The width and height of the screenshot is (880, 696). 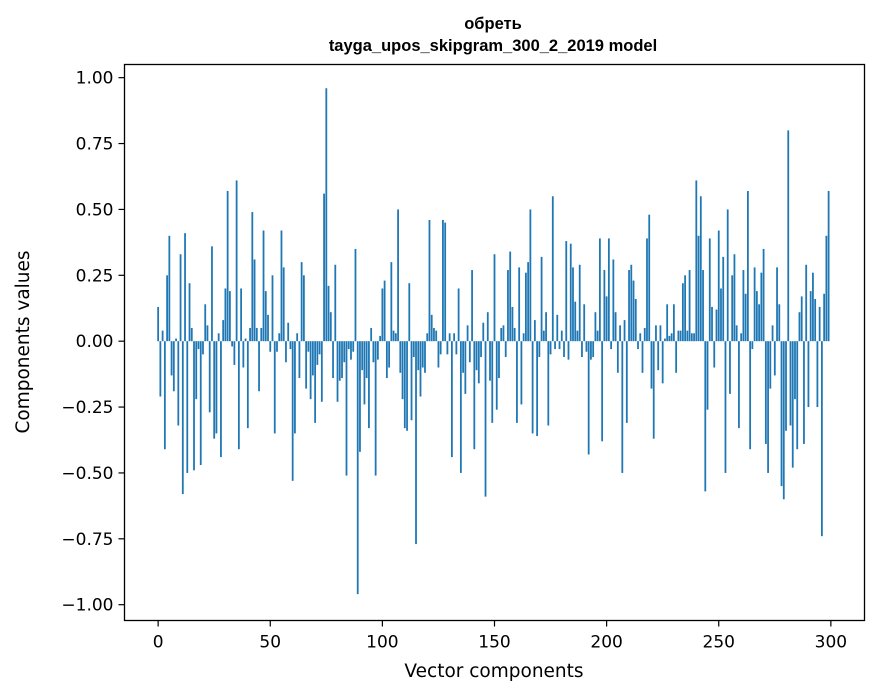 I want to click on x-axis: 0 50 100 150 200 250 300, so click(x=500, y=636).